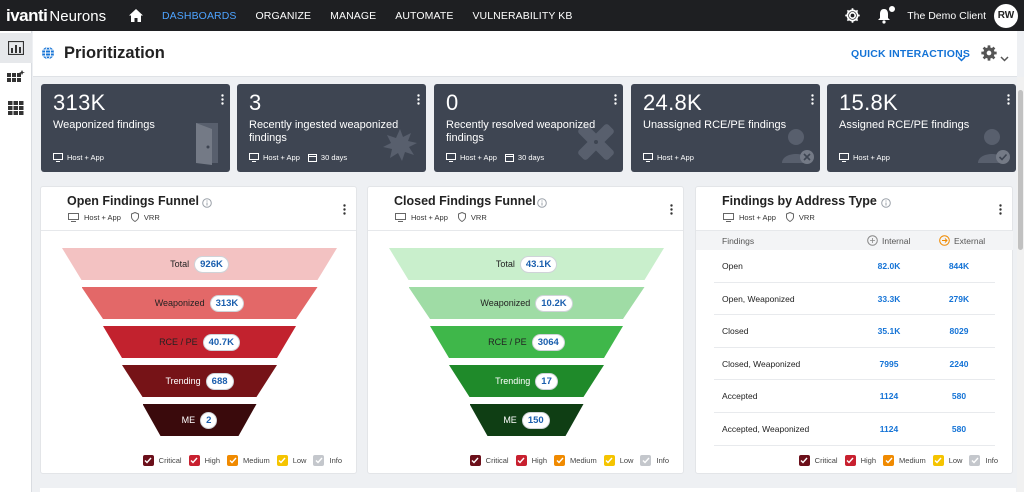  Describe the element at coordinates (227, 303) in the screenshot. I see `funnel-stage-value: 313K` at that location.